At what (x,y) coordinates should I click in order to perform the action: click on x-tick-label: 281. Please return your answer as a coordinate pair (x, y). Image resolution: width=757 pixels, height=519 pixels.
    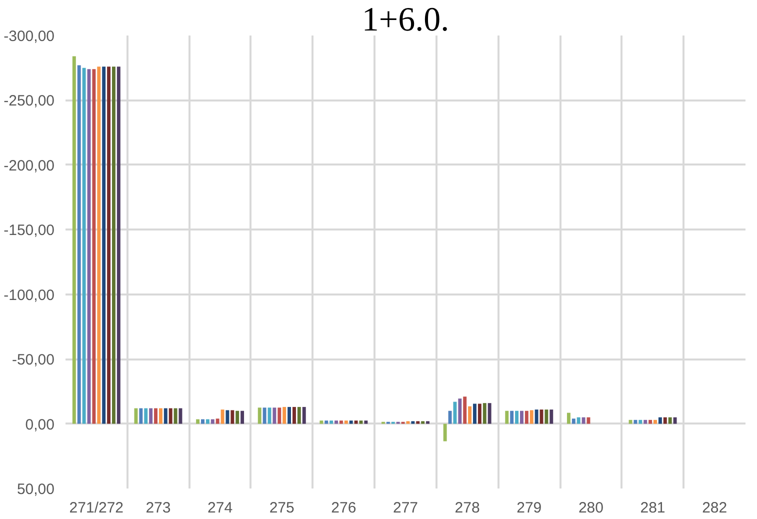
    Looking at the image, I should click on (653, 508).